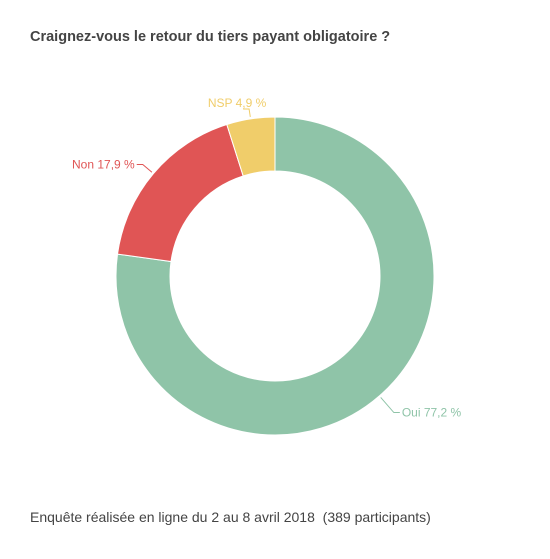 The image size is (550, 559). Describe the element at coordinates (144, 168) in the screenshot. I see `leader-line-non` at that location.